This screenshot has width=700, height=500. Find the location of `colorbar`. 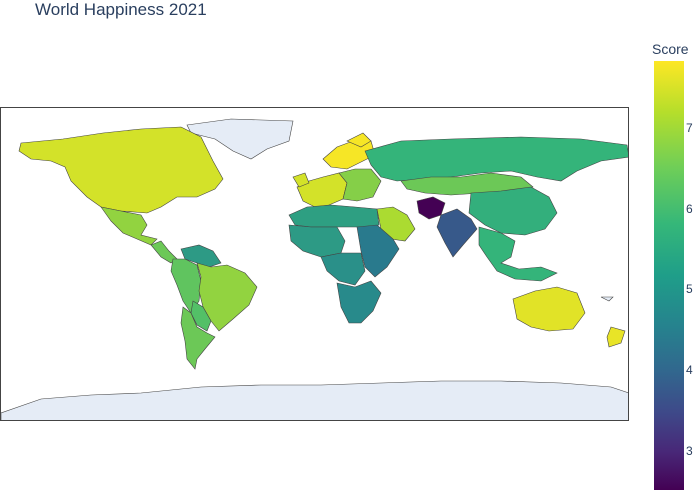

colorbar is located at coordinates (669, 275).